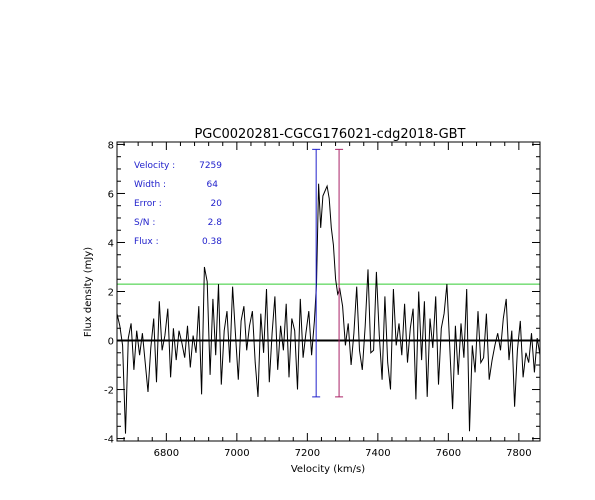 The width and height of the screenshot is (595, 500). Describe the element at coordinates (210, 166) in the screenshot. I see `annotation-velocity-value: 7259` at that location.